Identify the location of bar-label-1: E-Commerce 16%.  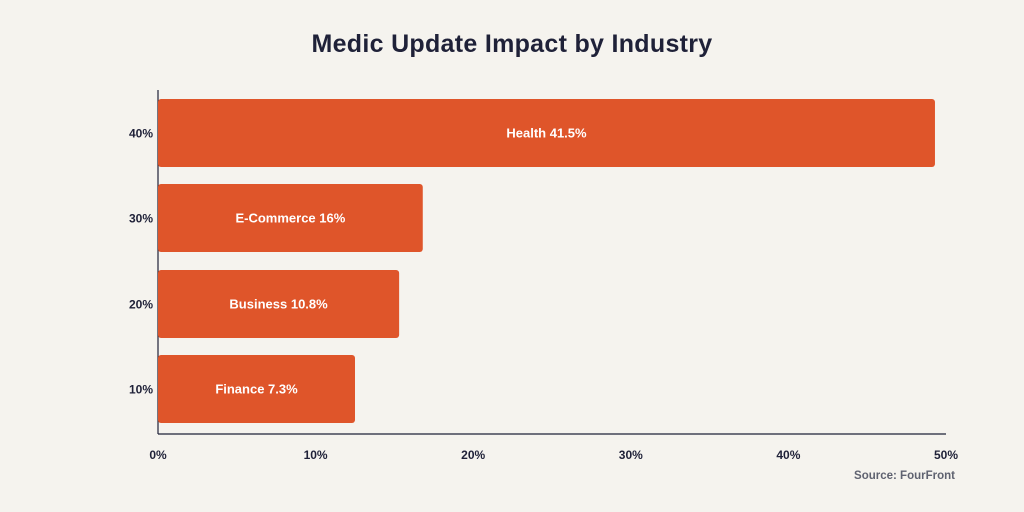
(290, 218).